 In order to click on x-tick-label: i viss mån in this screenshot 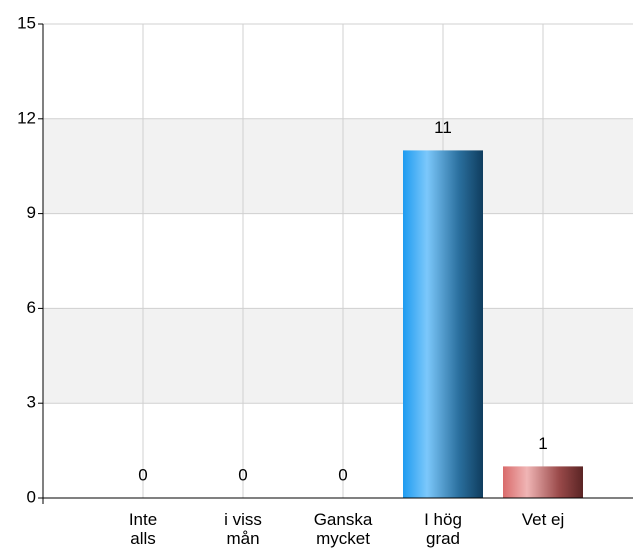, I will do `click(243, 529)`.